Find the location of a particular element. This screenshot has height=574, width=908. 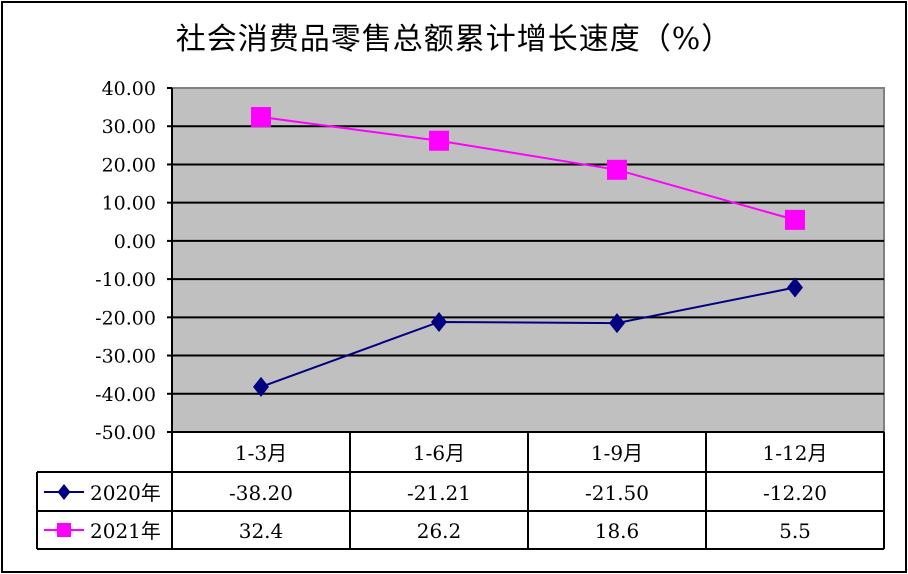

data-cell: 5.5 is located at coordinates (795, 531).